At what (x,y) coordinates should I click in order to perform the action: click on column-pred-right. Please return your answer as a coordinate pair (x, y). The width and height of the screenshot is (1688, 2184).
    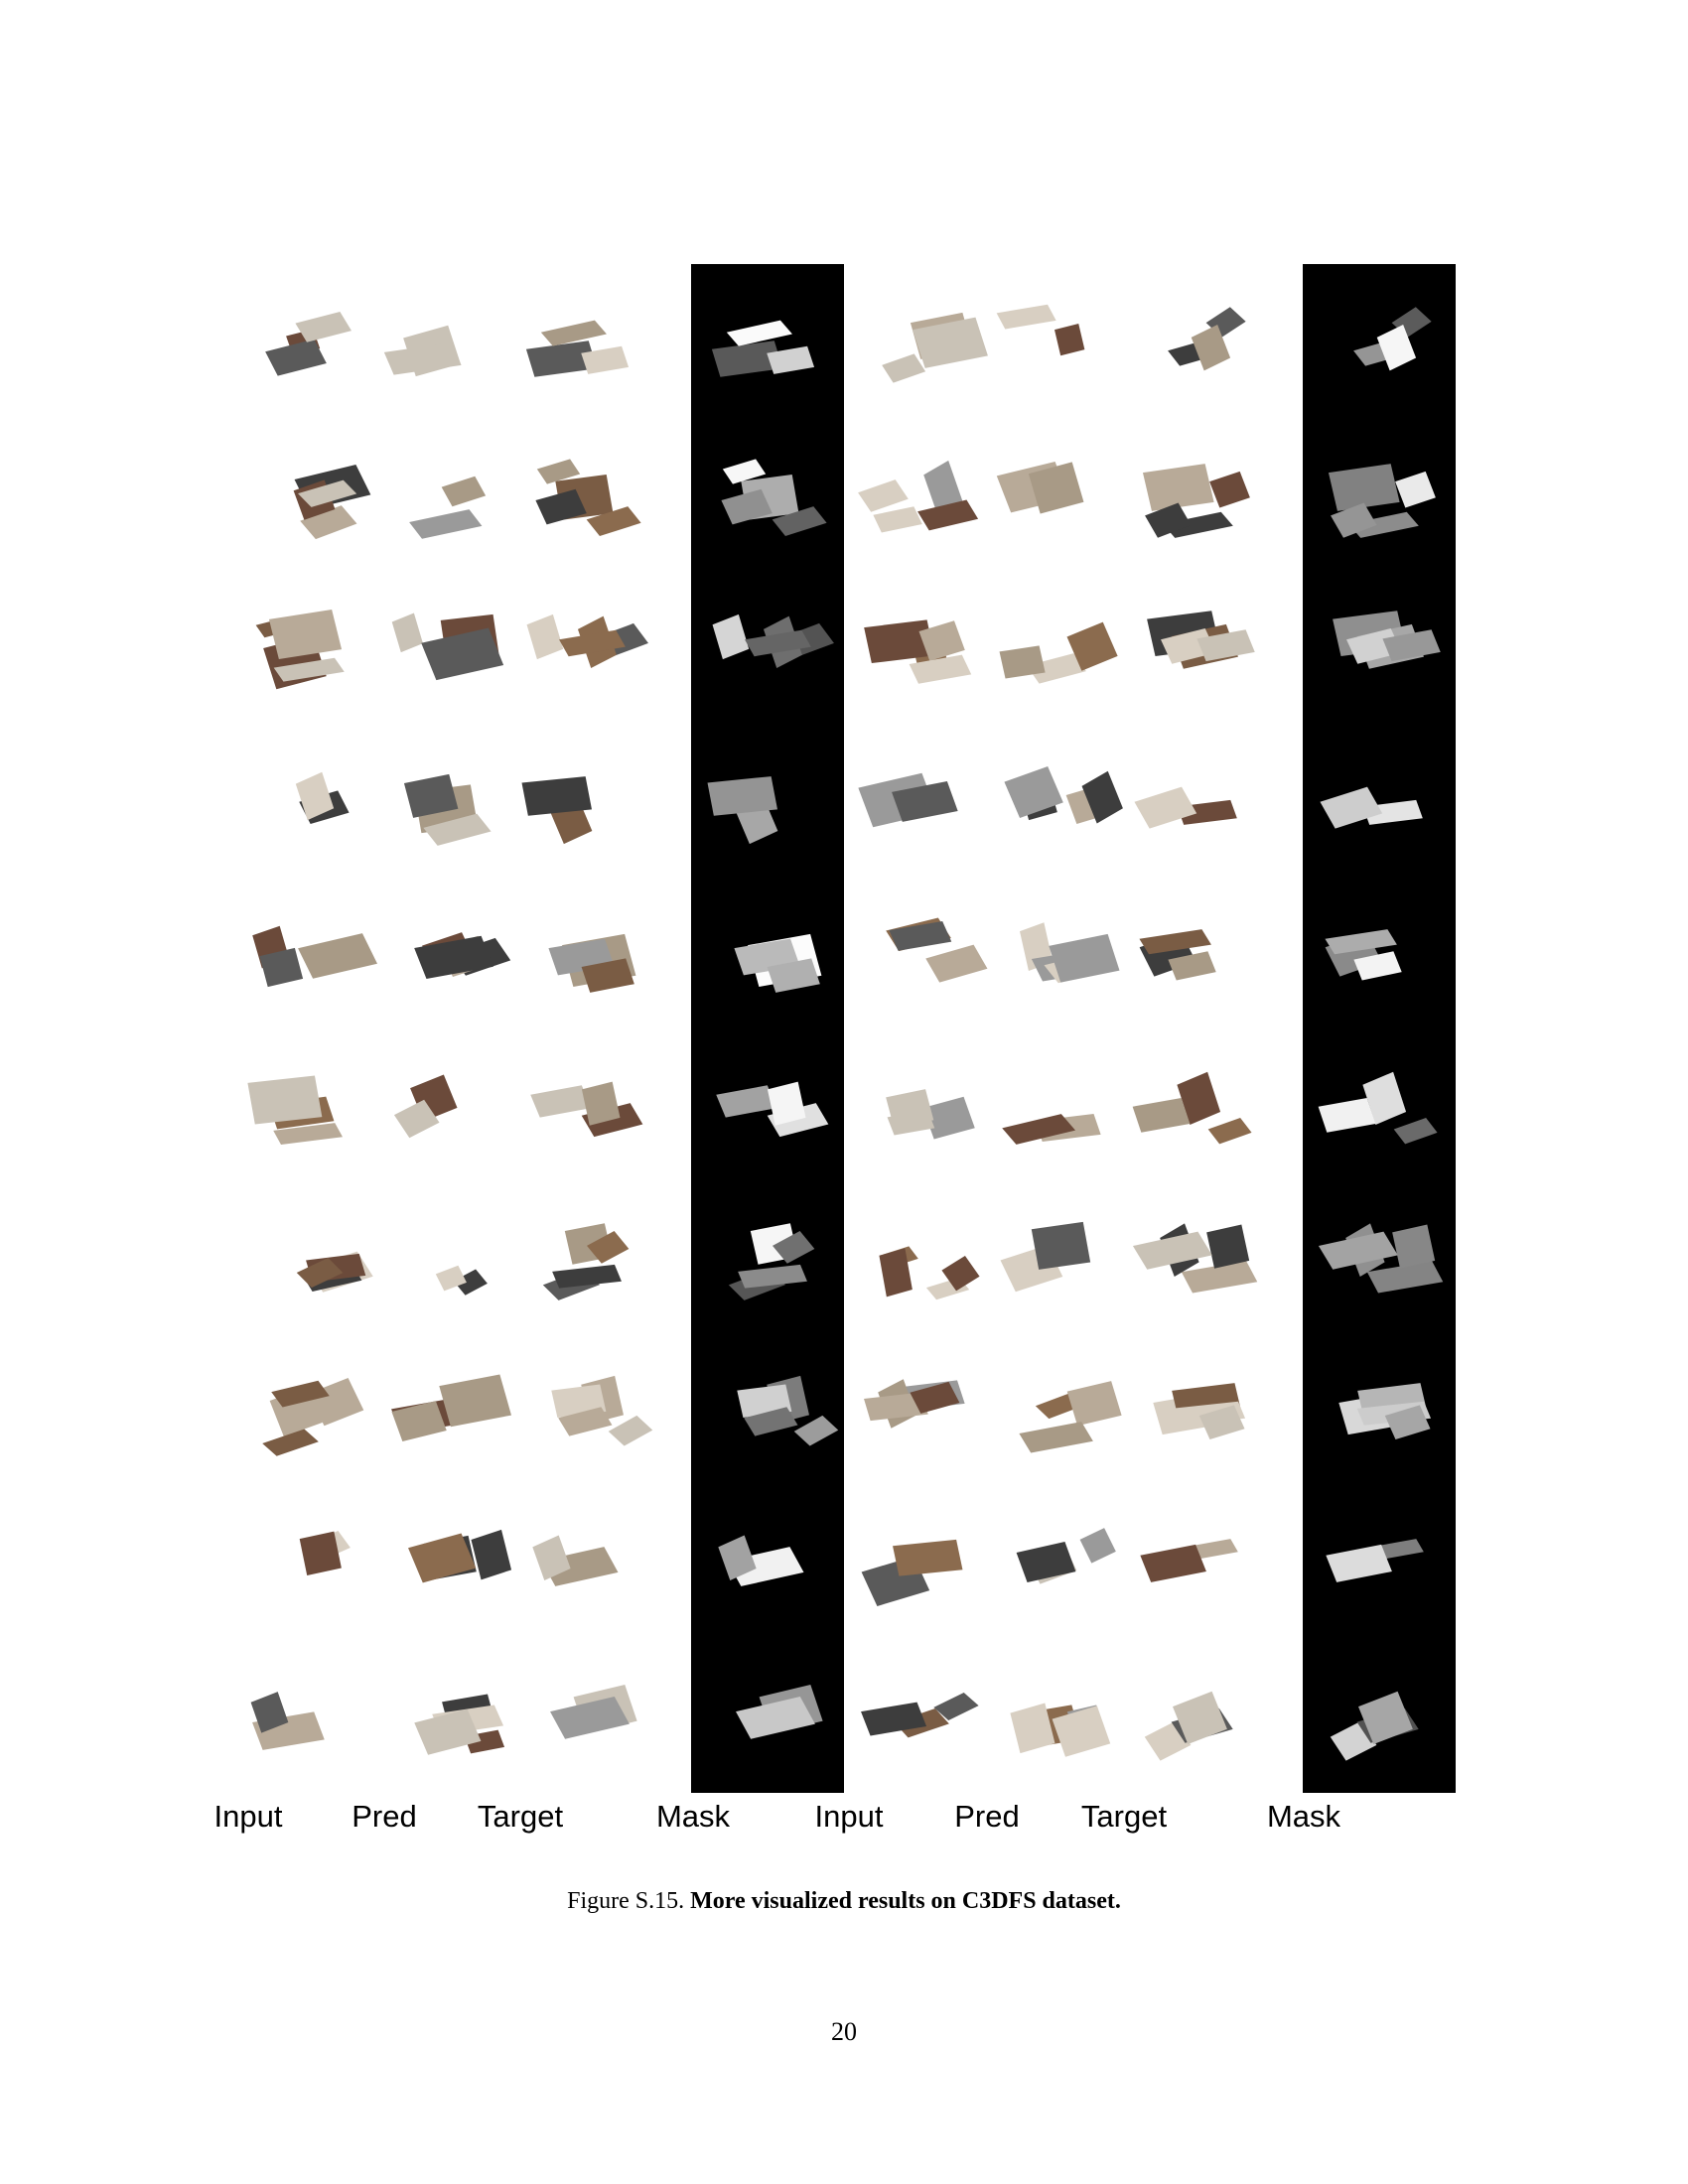
    Looking at the image, I should click on (1056, 1028).